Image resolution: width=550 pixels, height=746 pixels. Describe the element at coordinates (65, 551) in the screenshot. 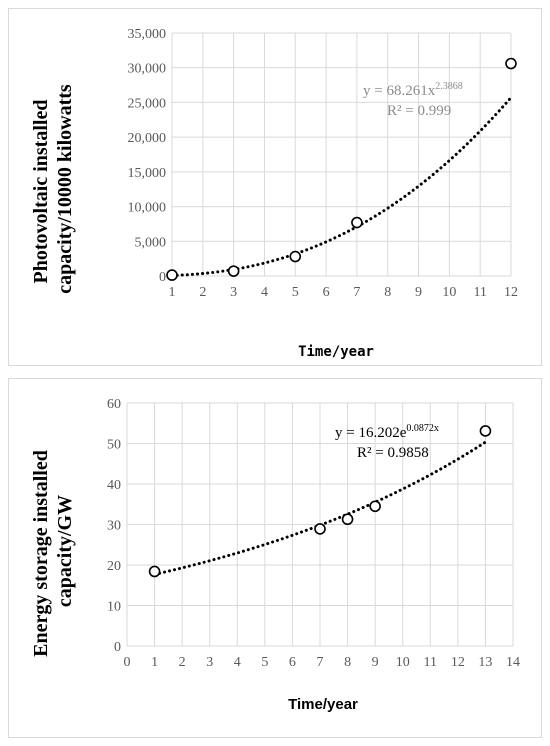

I see `y-axis-label-line-2: capacity/GW` at that location.